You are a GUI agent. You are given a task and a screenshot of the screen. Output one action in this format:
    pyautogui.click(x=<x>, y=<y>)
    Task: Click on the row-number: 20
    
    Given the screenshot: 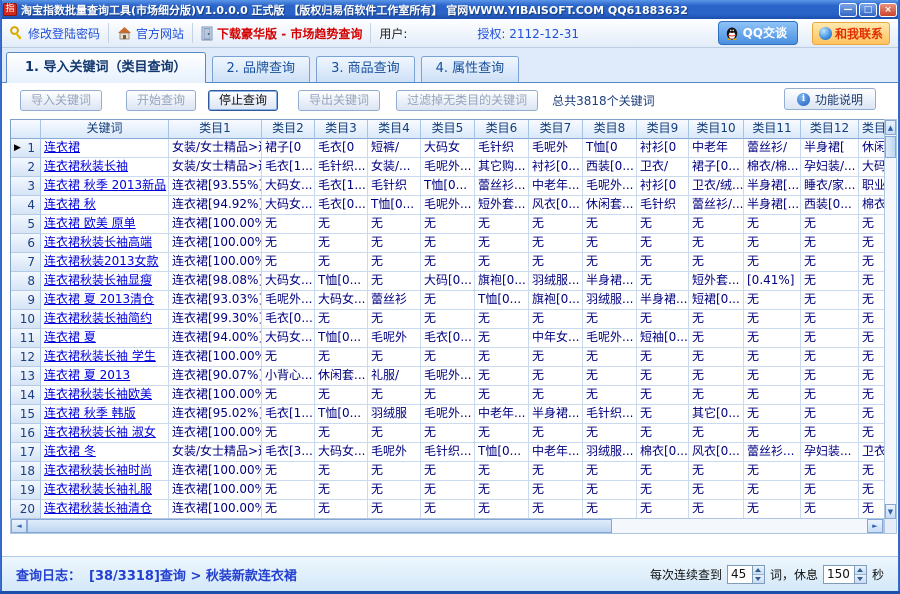 What is the action you would take?
    pyautogui.click(x=26, y=509)
    